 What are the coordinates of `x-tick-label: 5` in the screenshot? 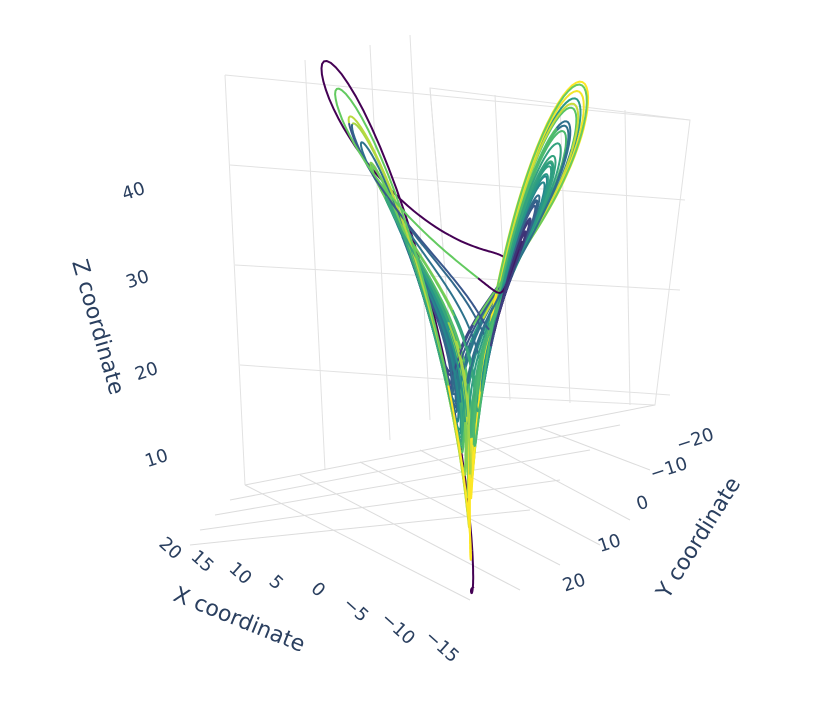 It's located at (276, 582).